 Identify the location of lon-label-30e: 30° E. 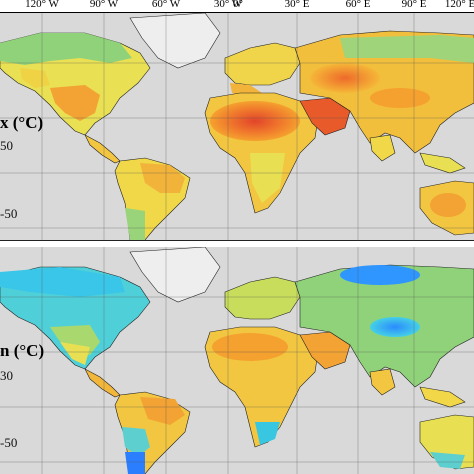
(297, 5).